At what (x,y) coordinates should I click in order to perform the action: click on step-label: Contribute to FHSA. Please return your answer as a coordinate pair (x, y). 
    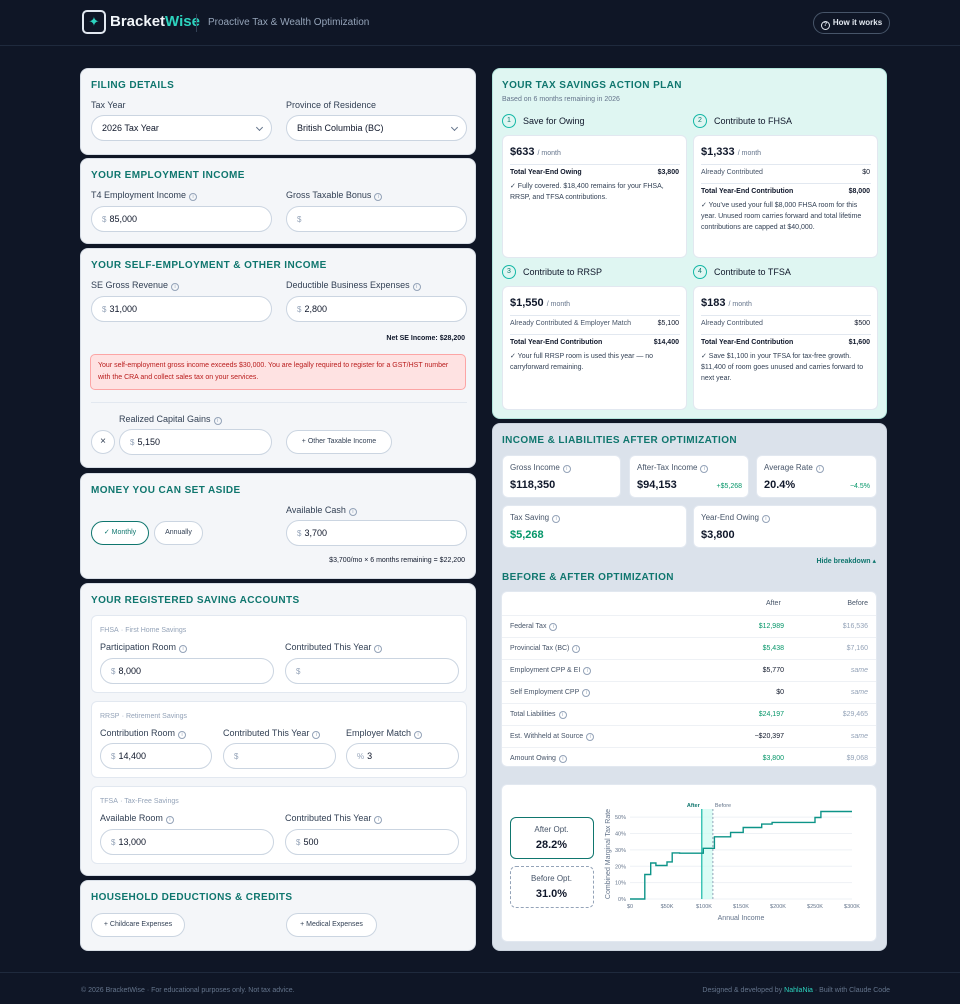
    Looking at the image, I should click on (753, 121).